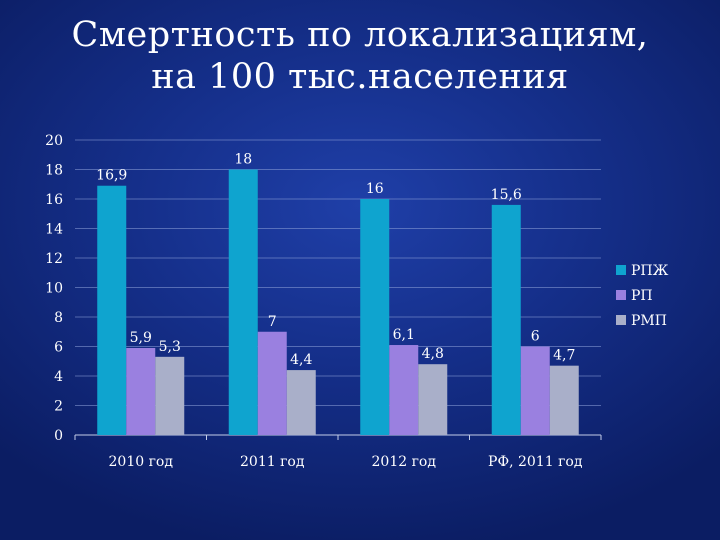  Describe the element at coordinates (58, 436) in the screenshot. I see `y-tick-label: 0` at that location.